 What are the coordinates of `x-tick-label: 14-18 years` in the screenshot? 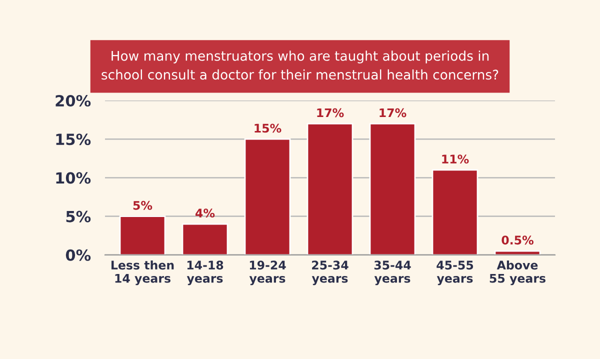 It's located at (205, 273).